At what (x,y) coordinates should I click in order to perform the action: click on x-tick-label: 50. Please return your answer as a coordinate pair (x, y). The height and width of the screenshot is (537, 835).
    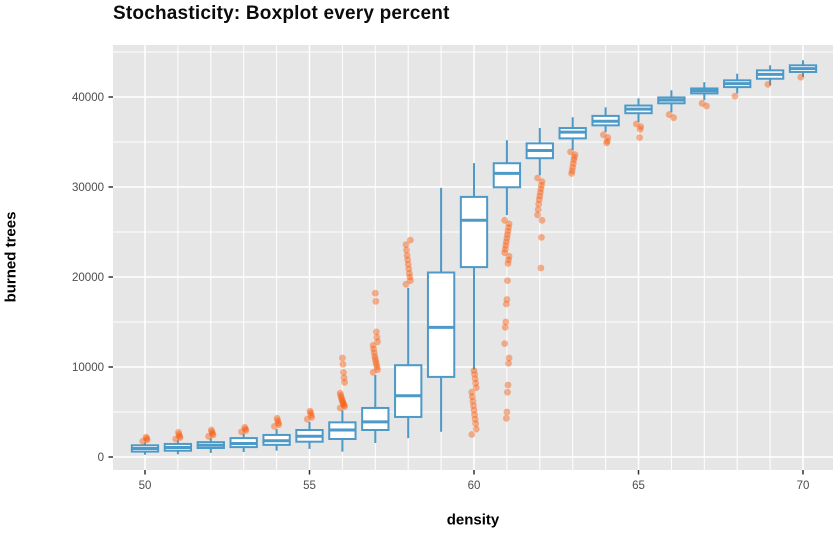
    Looking at the image, I should click on (145, 486).